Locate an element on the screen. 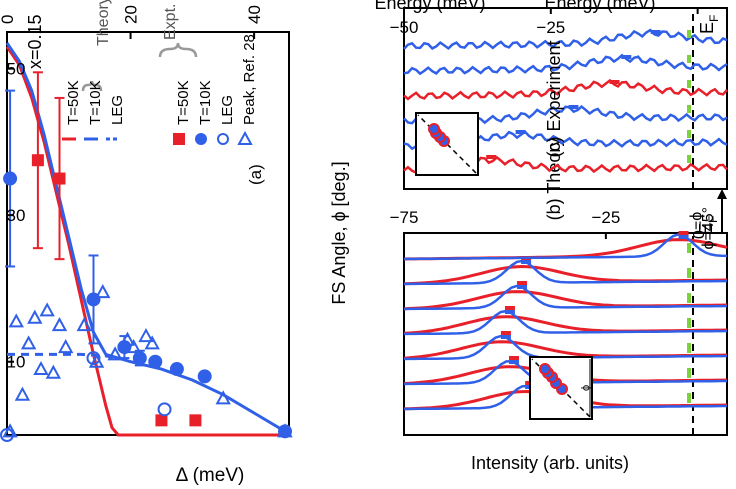  panel-c-xlabel: Energy (meV) is located at coordinates (599, 6).